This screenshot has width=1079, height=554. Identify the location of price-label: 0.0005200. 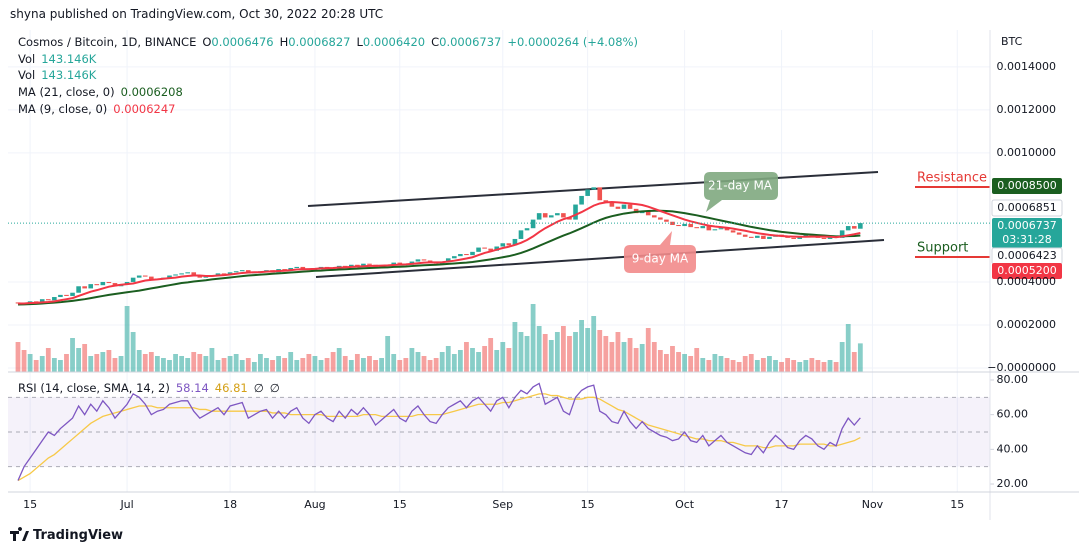
(1027, 270).